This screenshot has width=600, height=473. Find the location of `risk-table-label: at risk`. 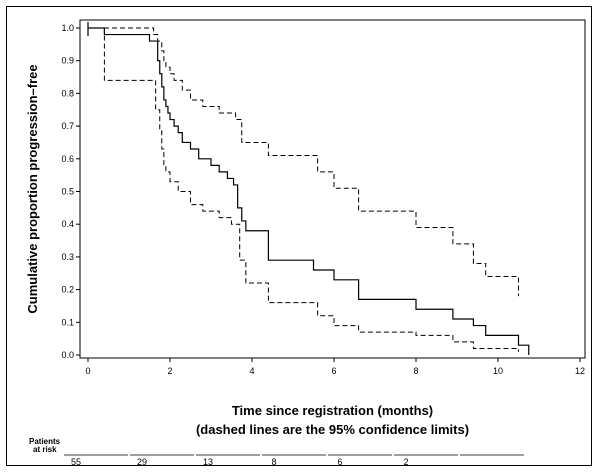

risk-table-label: at risk is located at coordinates (45, 449).